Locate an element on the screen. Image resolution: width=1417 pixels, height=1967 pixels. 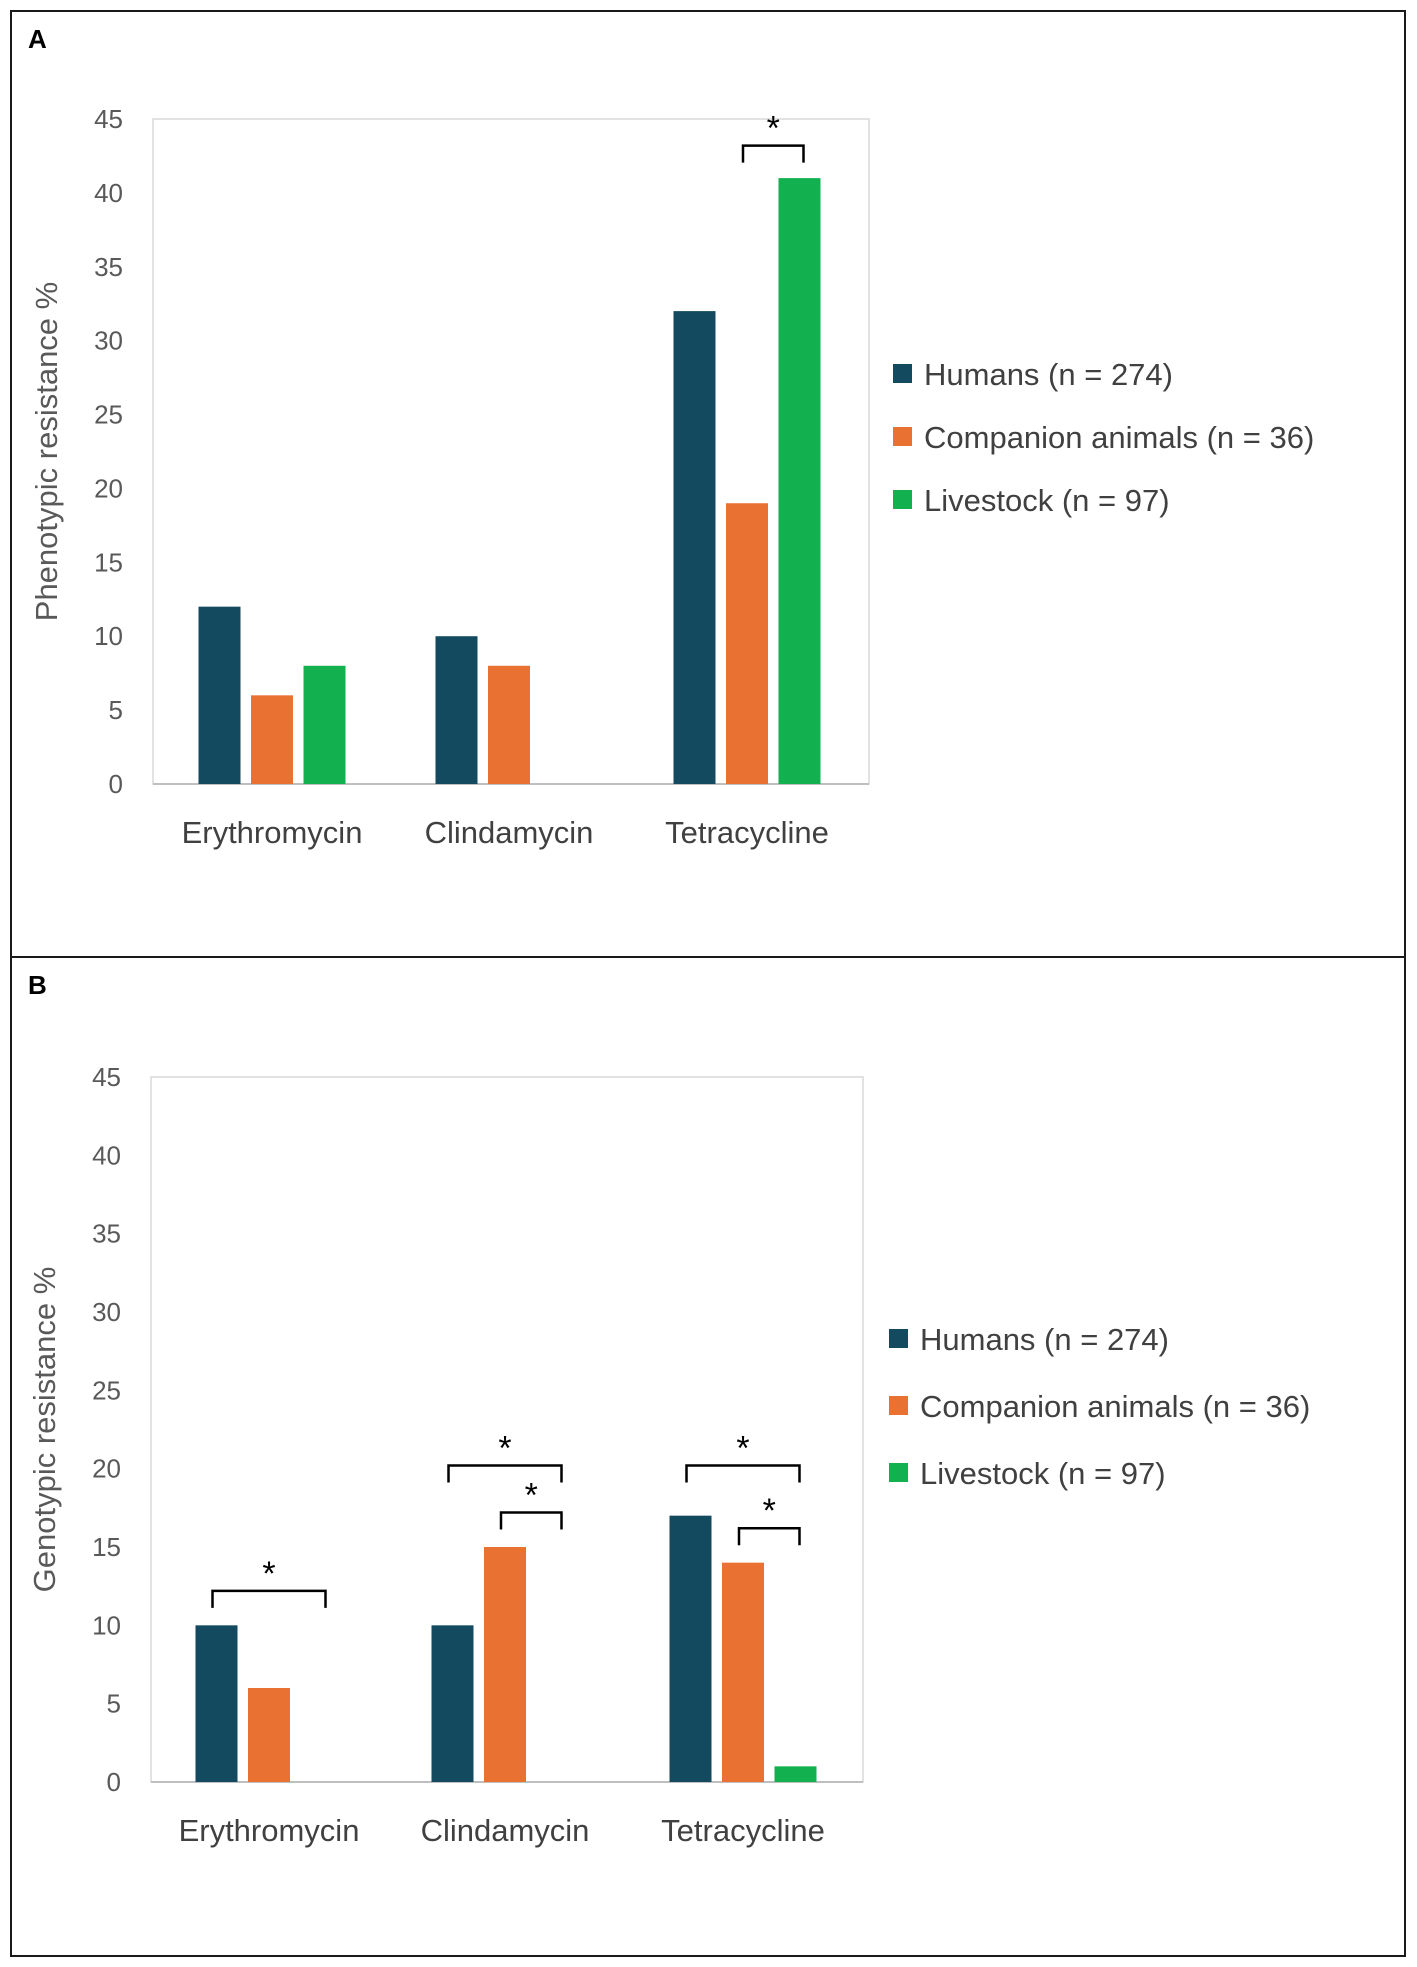
y-axis-label: Genotypic resistance % is located at coordinates (44, 1430).